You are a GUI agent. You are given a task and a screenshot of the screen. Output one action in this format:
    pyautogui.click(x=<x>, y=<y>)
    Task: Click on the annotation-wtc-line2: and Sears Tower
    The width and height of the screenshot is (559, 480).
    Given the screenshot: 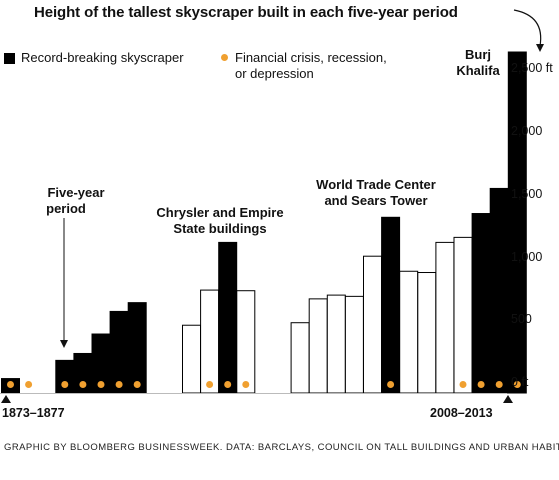 What is the action you would take?
    pyautogui.click(x=376, y=200)
    